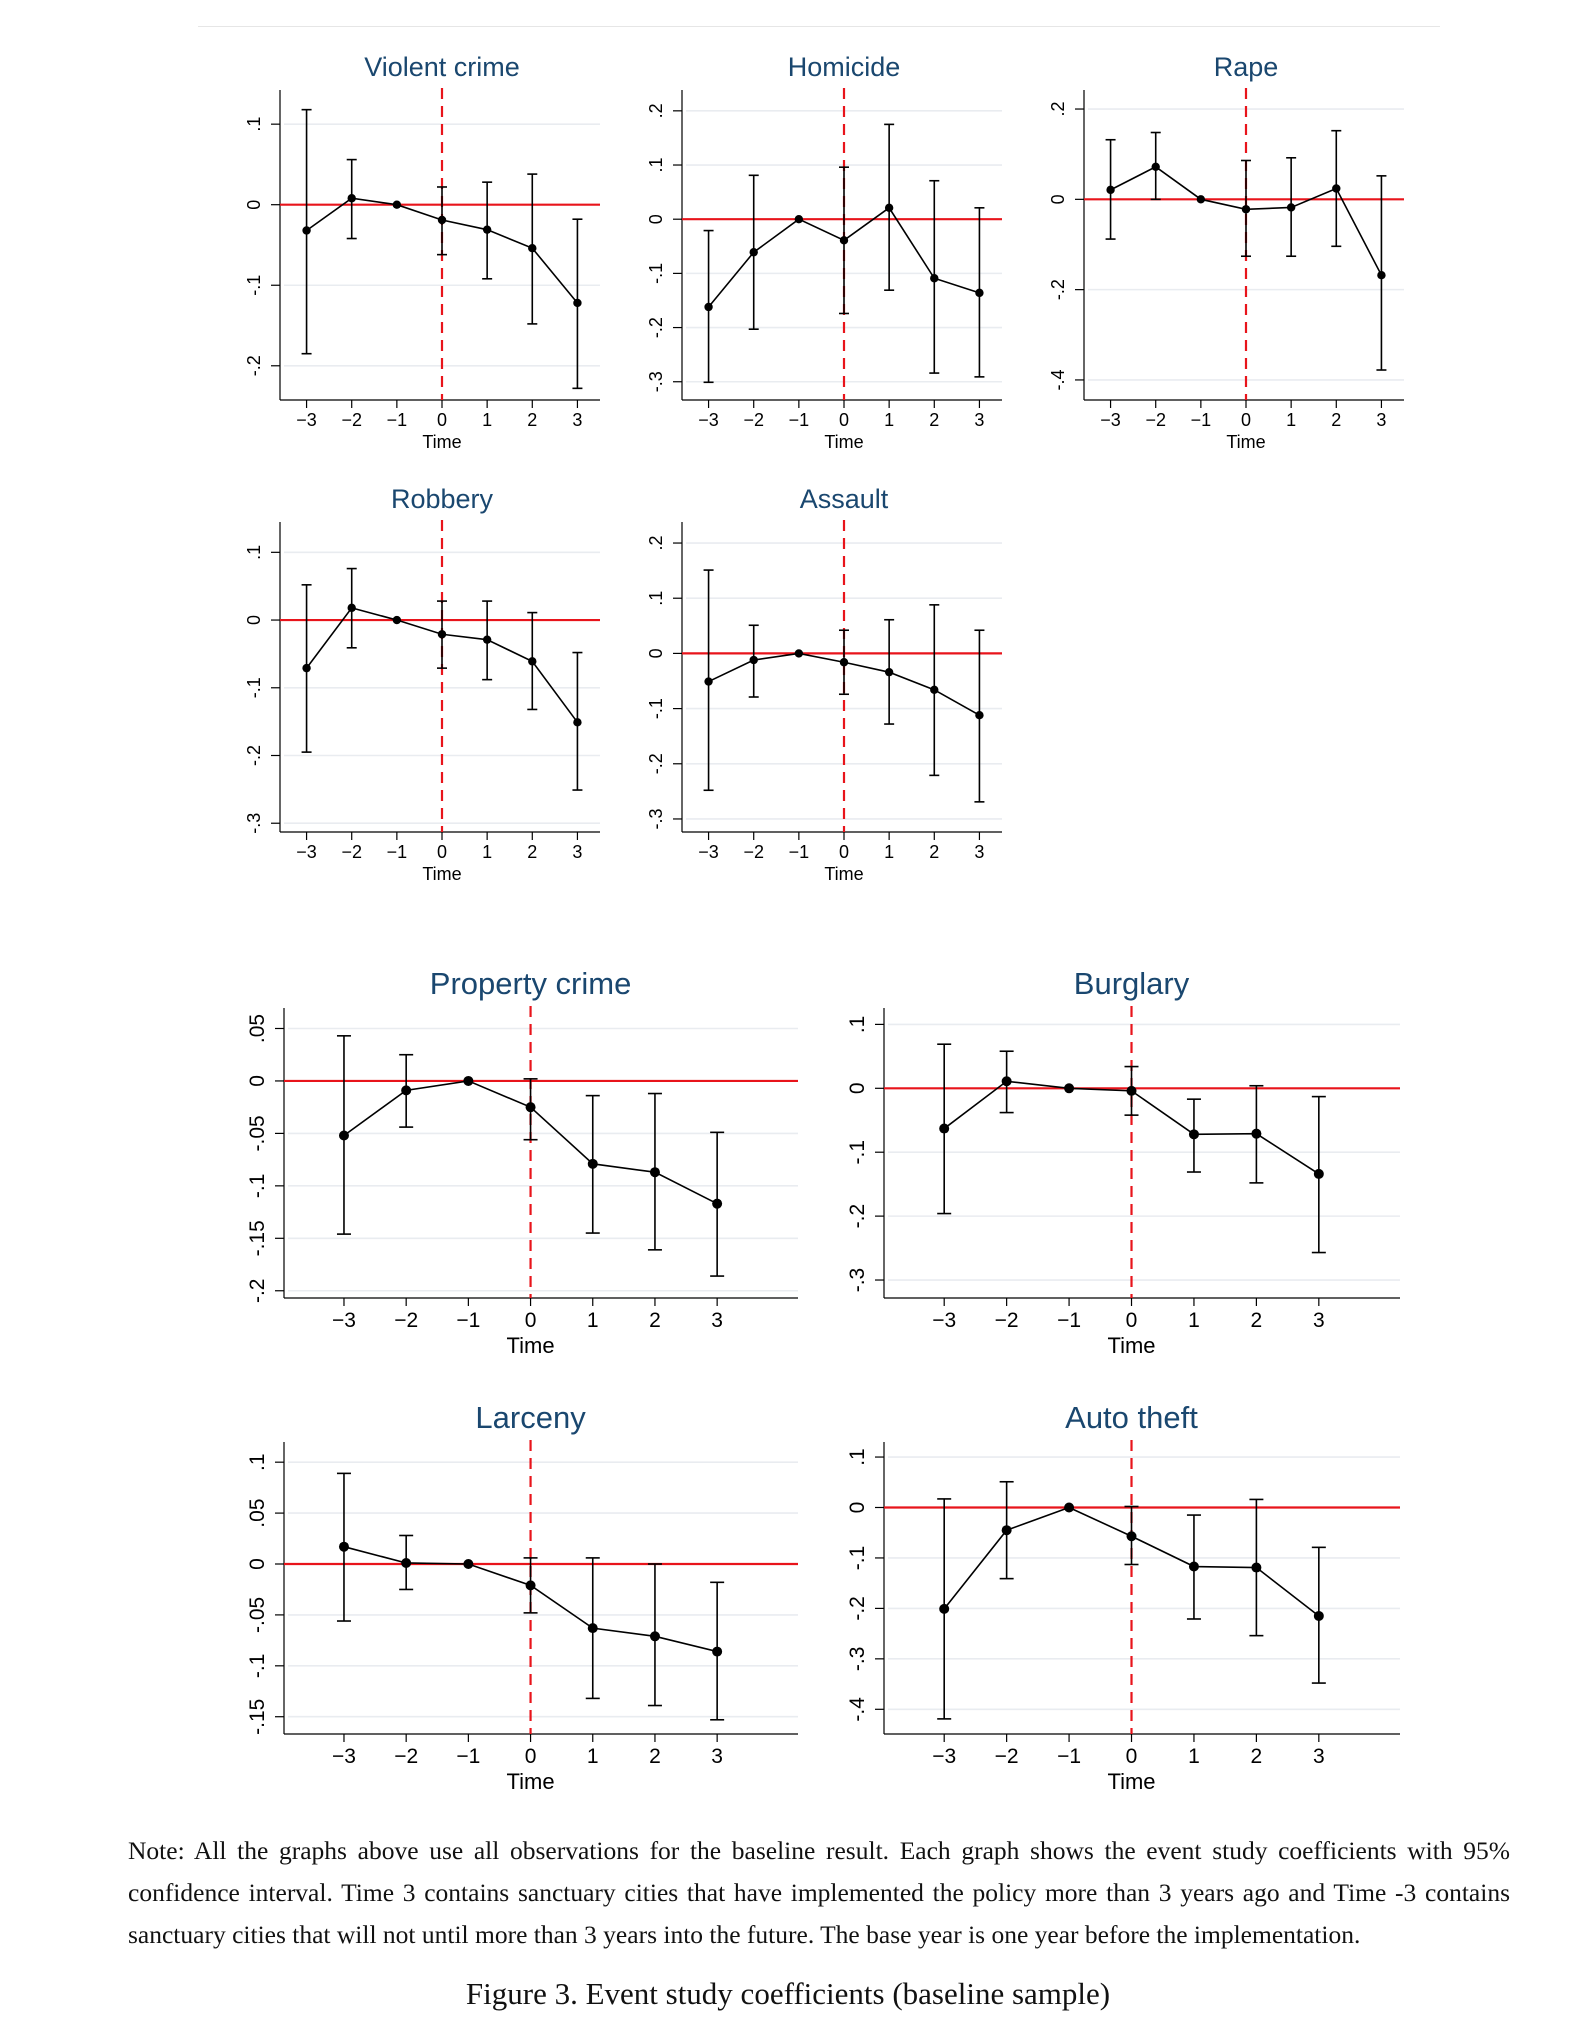 The width and height of the screenshot is (1576, 2034). I want to click on chart-autotheft: .1 0 -.1 -.2 -.3 -.4 −3 −2 −1 0 1 2 3 Time Auto theft, so click(1123, 1597).